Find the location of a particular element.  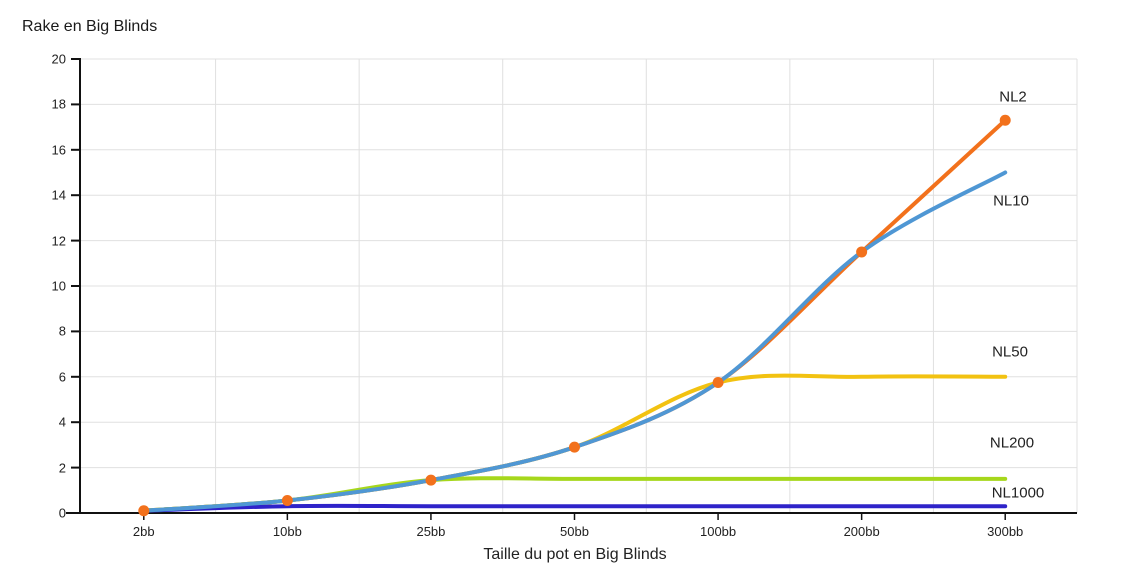

y-tick-label-18: 18 is located at coordinates (58, 104).